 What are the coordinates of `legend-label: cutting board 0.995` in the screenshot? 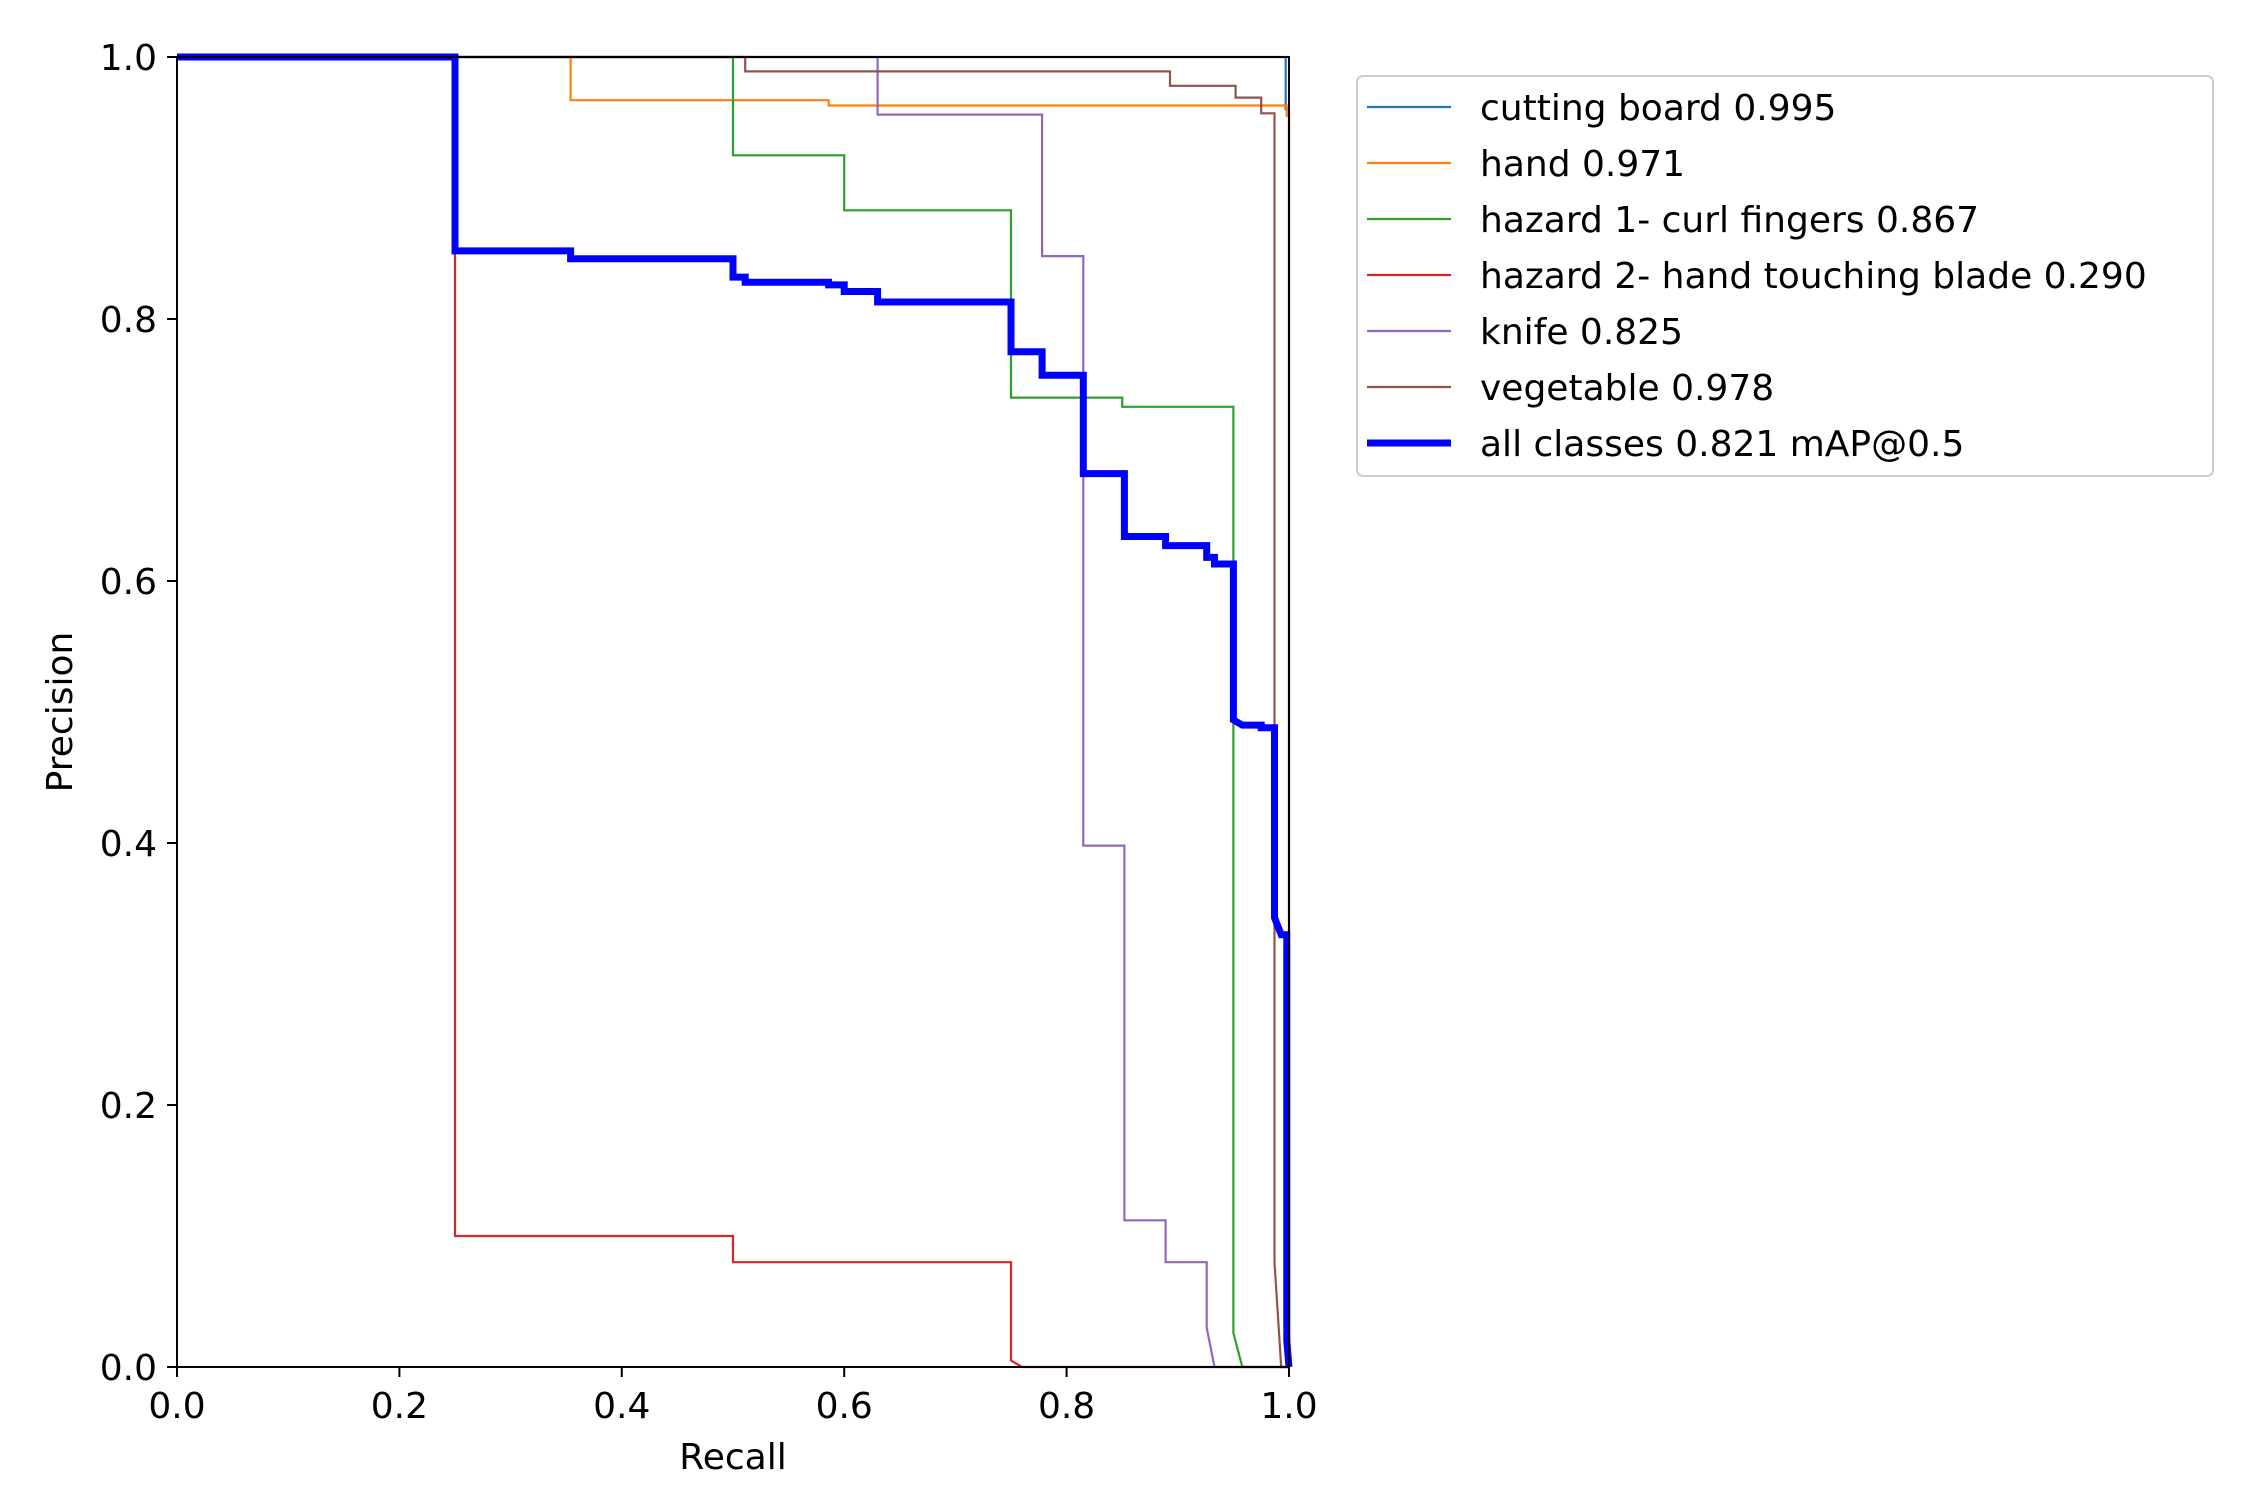 It's located at (1658, 108).